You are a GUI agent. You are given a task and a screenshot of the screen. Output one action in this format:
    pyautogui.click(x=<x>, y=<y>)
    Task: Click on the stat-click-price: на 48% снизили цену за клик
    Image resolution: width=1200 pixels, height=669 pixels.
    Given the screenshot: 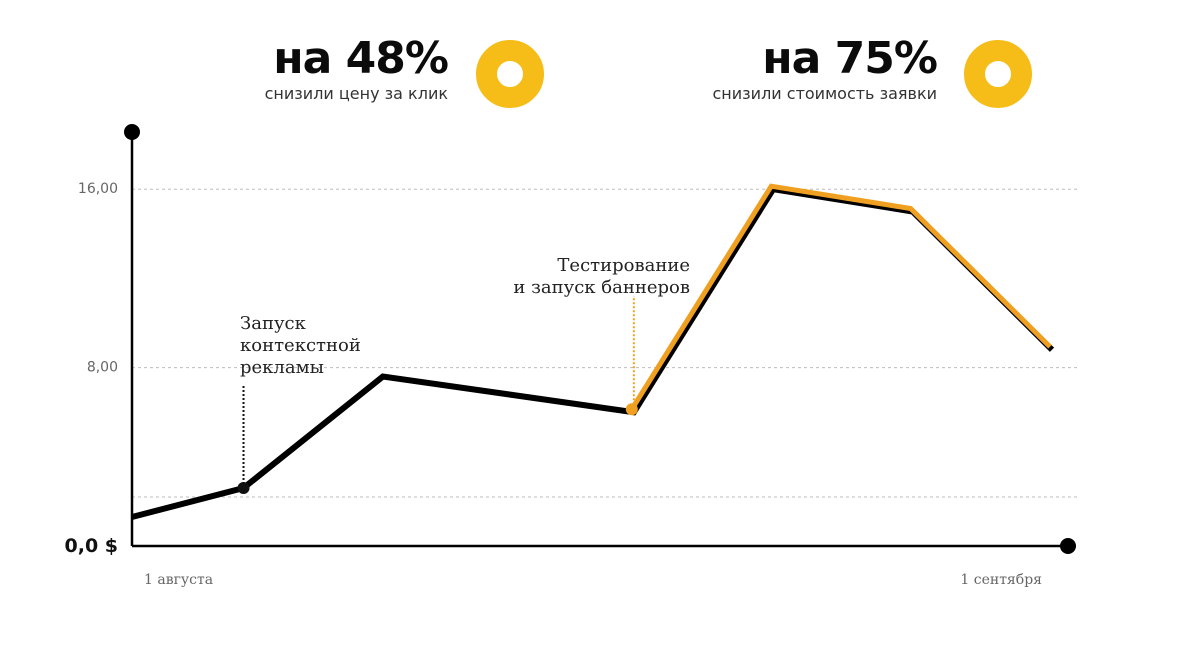 What is the action you would take?
    pyautogui.click(x=356, y=68)
    